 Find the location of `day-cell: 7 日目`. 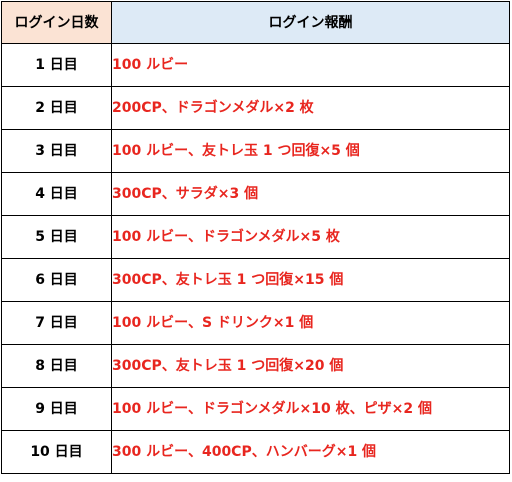

day-cell: 7 日目 is located at coordinates (56, 323).